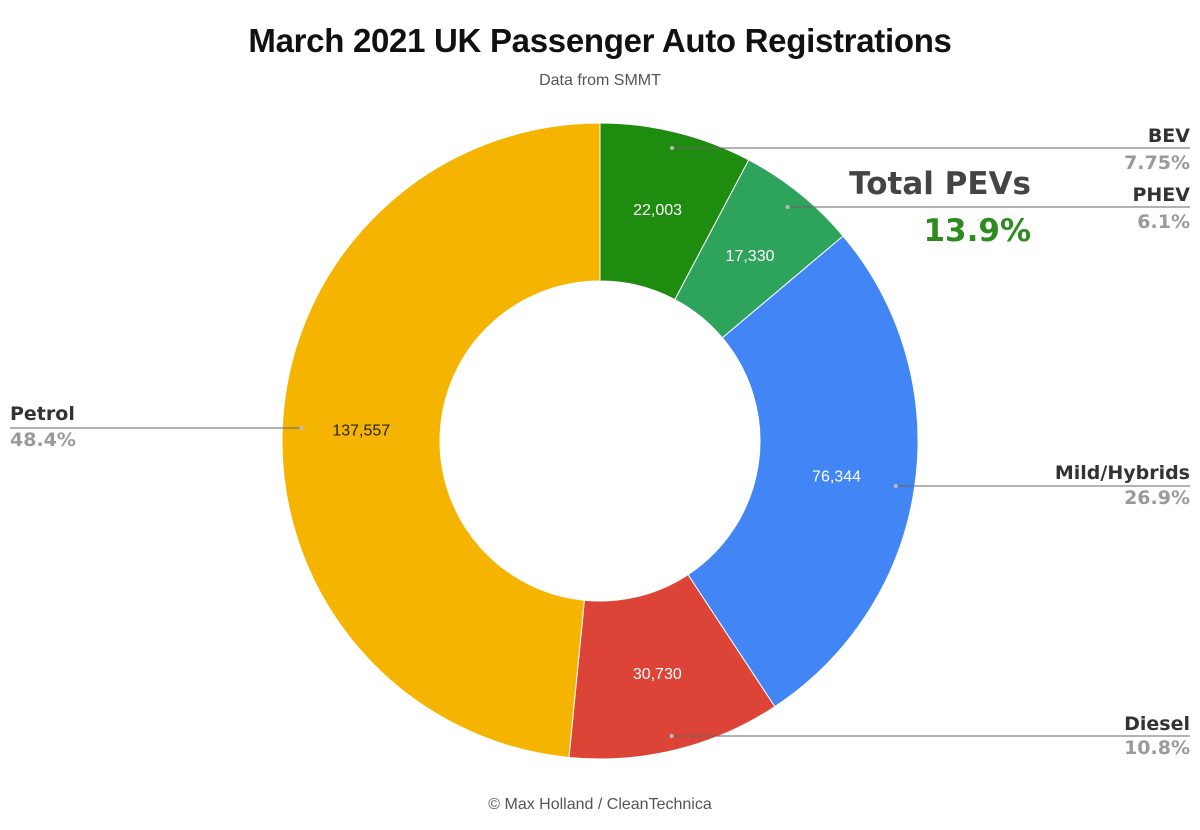 The width and height of the screenshot is (1200, 830). I want to click on legend-pct-petrol: 48.4%, so click(43, 440).